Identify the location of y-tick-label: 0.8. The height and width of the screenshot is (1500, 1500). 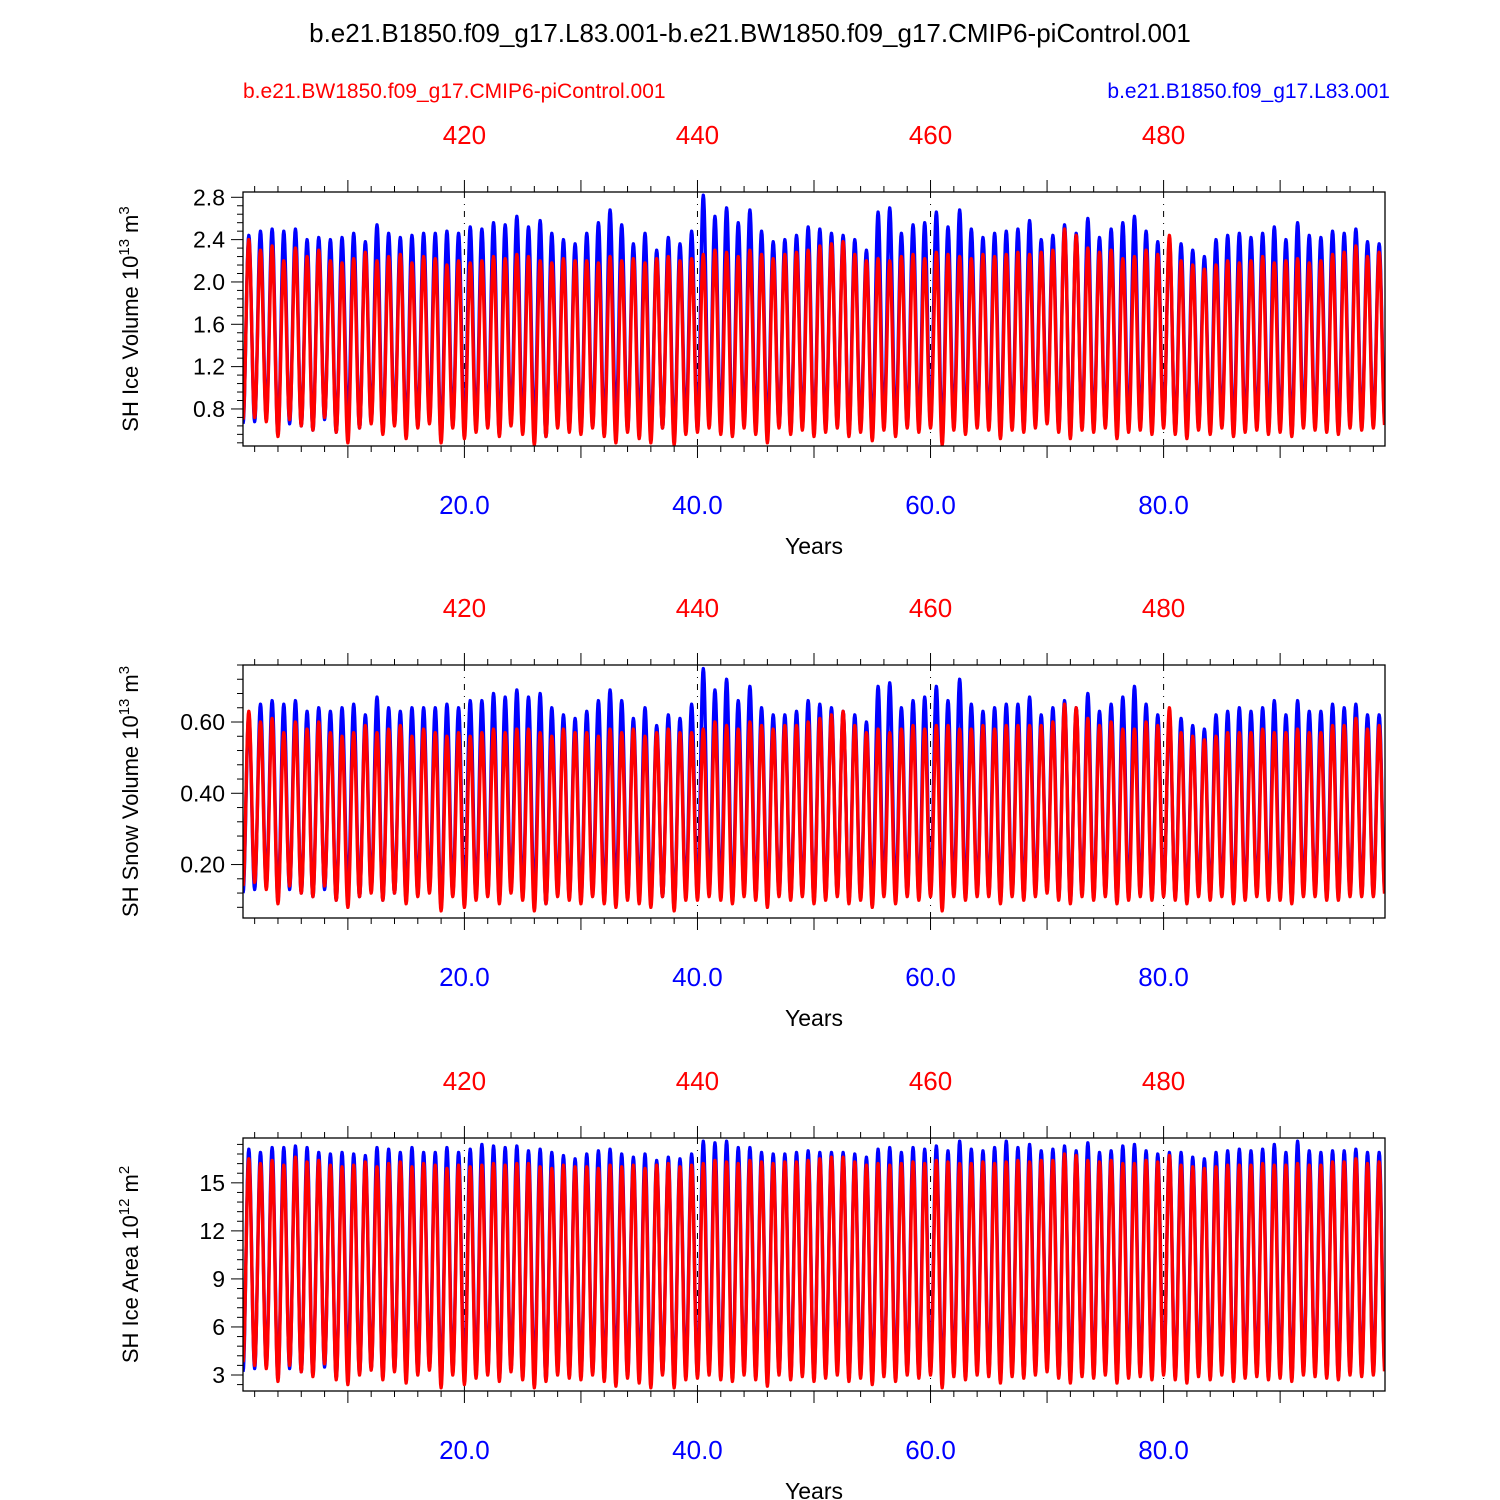
(209, 409).